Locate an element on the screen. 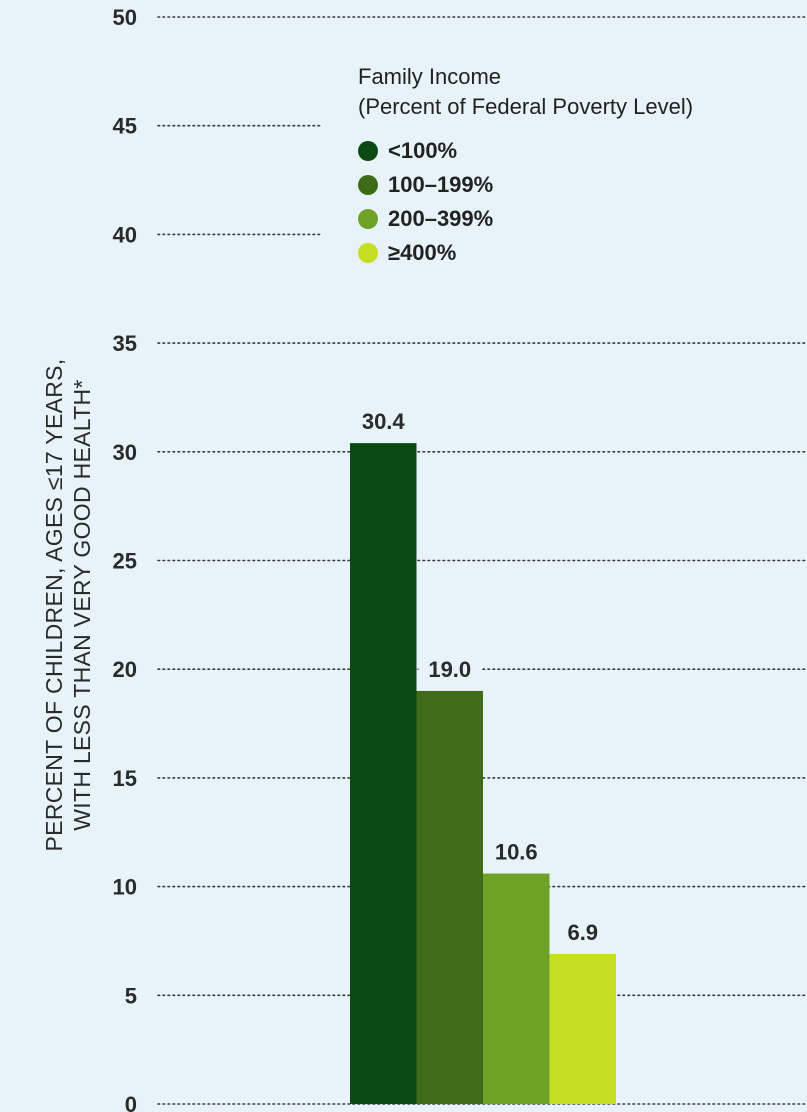 Image resolution: width=807 pixels, height=1112 pixels. y-tick-label: 45 is located at coordinates (125, 126).